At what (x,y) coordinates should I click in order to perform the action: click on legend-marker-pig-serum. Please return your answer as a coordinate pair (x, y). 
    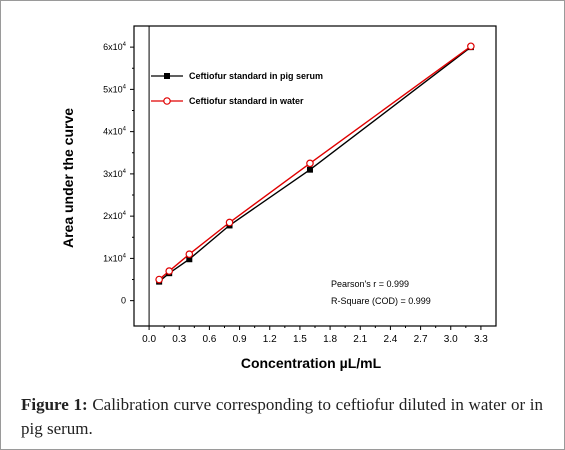
    Looking at the image, I should click on (167, 76).